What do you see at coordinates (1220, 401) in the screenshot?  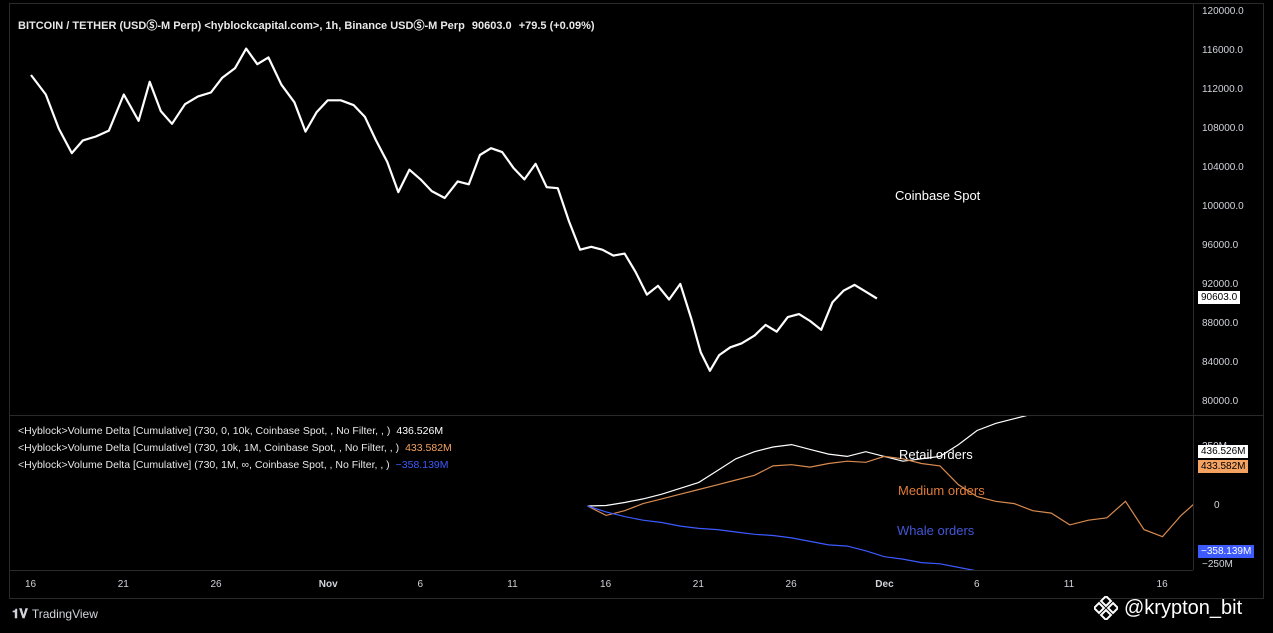 I see `price-axis-tick: 80000.0` at bounding box center [1220, 401].